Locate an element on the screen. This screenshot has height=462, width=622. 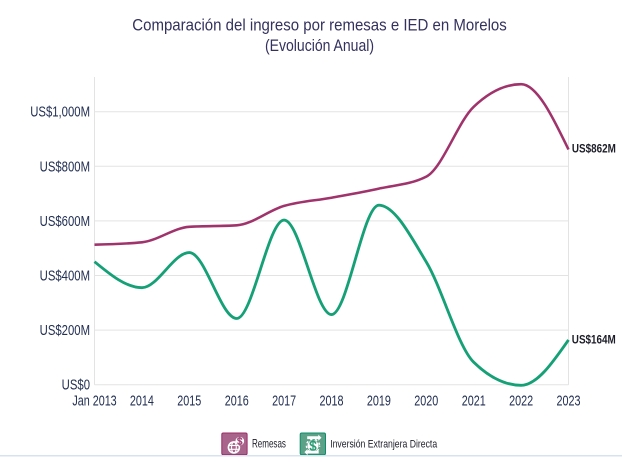
svg-text: US$200M is located at coordinates (65, 330).